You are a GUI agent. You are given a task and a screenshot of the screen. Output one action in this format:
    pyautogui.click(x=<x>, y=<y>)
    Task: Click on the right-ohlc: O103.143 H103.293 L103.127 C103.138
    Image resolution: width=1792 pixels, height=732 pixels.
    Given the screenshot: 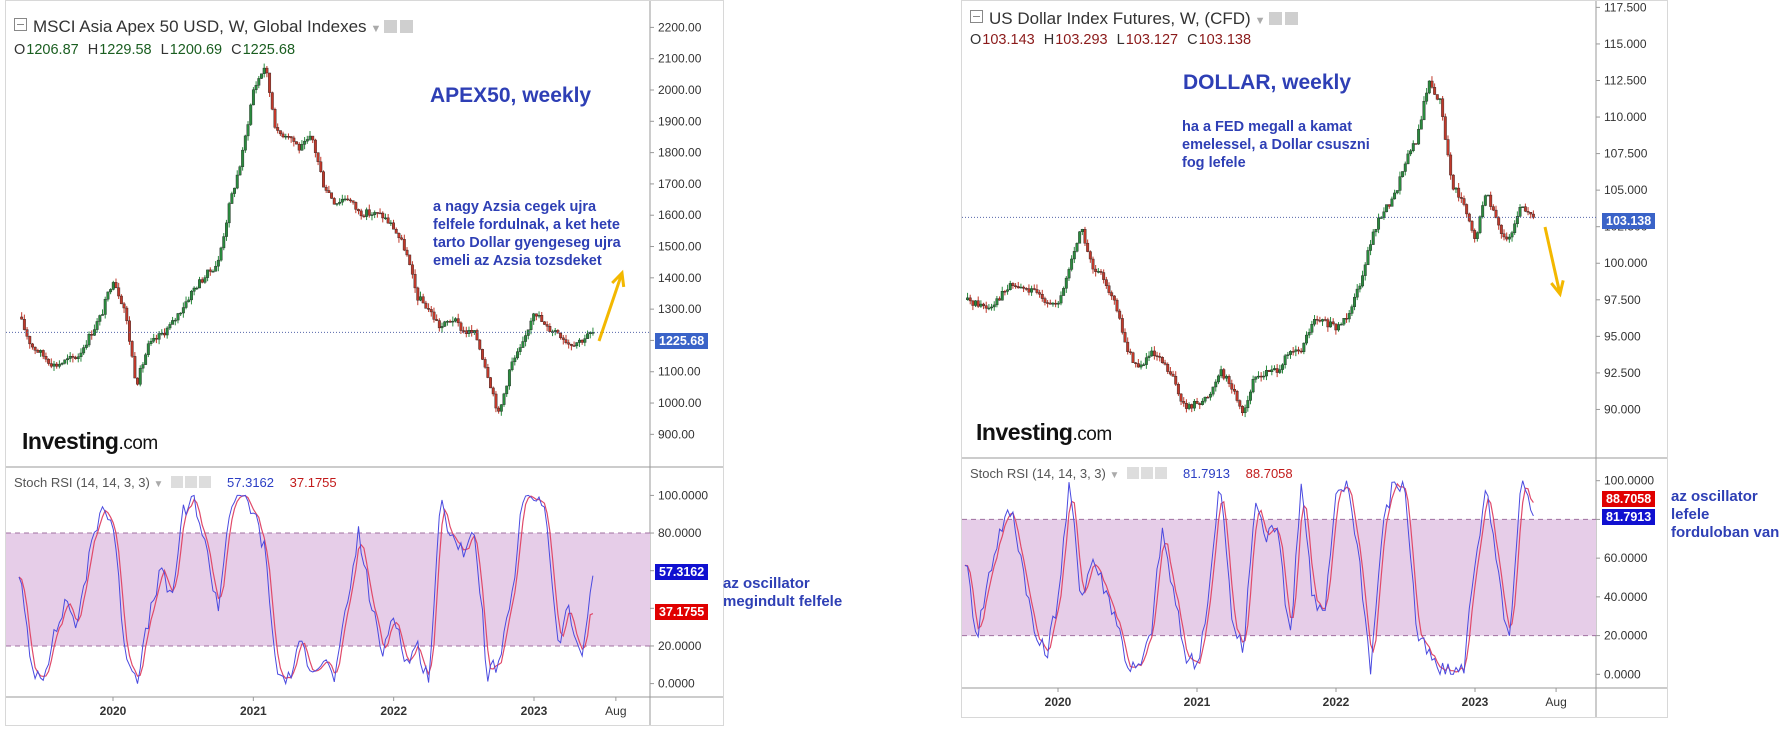 What is the action you would take?
    pyautogui.click(x=1115, y=40)
    